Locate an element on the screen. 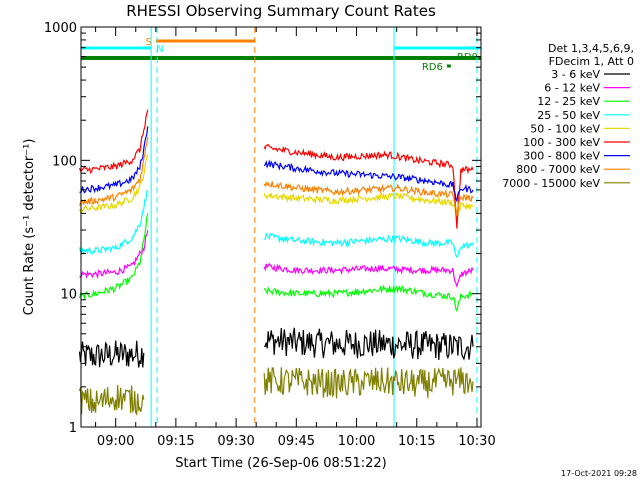 This screenshot has height=480, width=640. legend-label: 7000 - 15000 keV is located at coordinates (551, 183).